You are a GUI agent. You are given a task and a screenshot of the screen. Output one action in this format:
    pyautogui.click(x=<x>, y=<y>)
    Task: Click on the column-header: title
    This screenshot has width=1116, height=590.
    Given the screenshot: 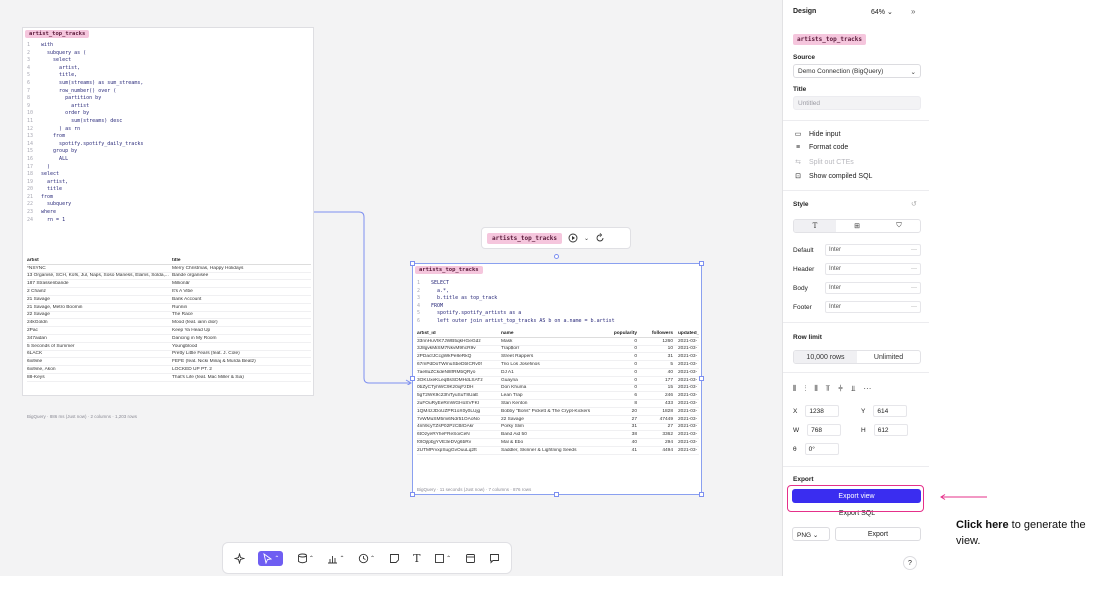 What is the action you would take?
    pyautogui.click(x=176, y=260)
    